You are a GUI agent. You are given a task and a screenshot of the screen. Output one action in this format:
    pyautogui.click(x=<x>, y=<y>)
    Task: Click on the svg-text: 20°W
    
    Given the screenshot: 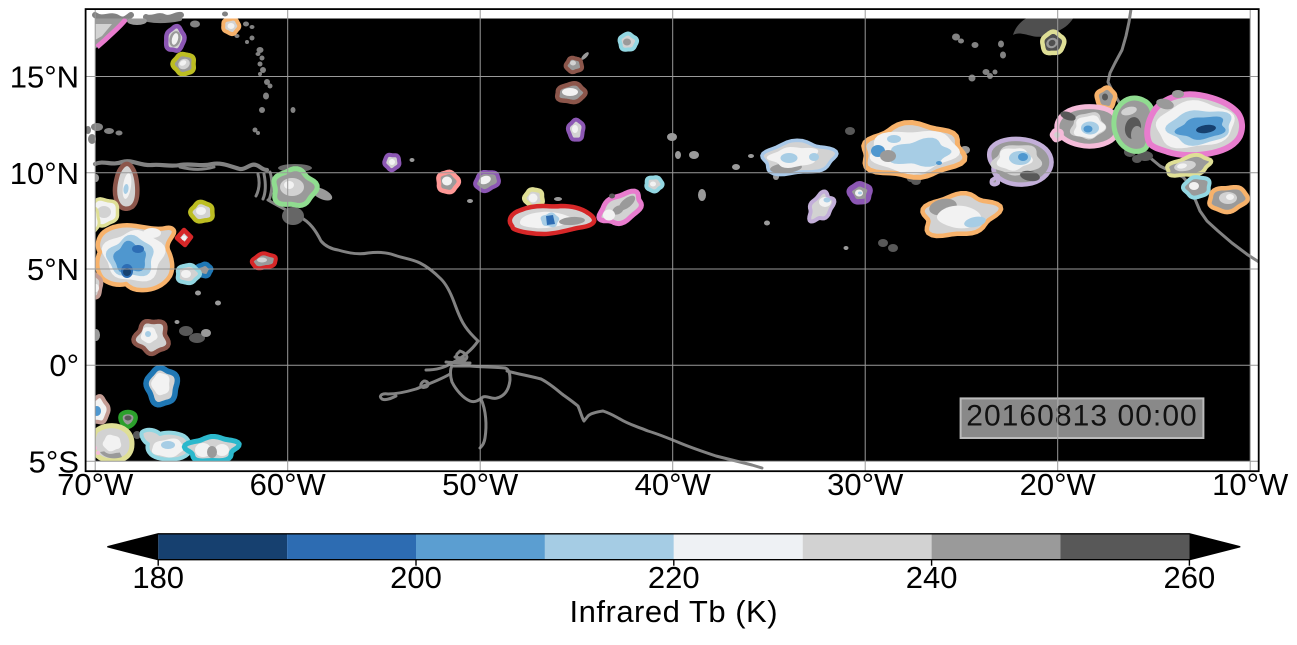 What is the action you would take?
    pyautogui.click(x=1058, y=484)
    